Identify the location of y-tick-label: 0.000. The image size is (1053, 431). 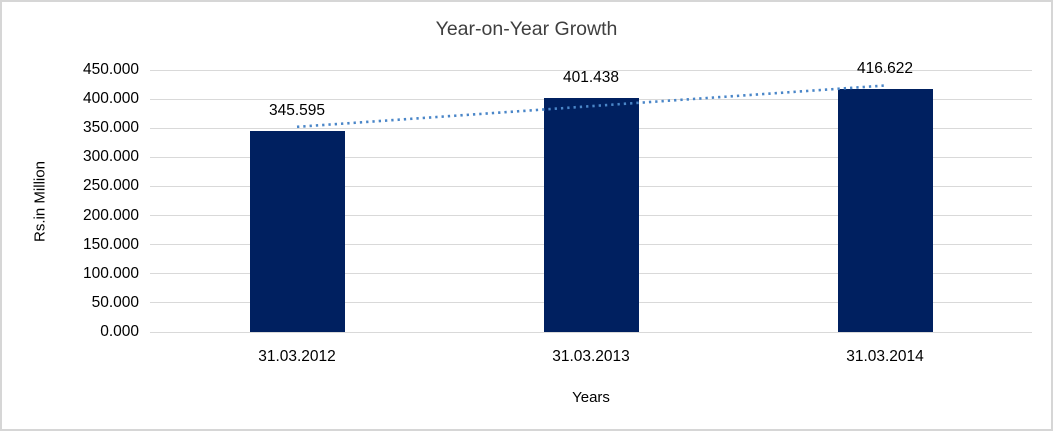
(119, 331).